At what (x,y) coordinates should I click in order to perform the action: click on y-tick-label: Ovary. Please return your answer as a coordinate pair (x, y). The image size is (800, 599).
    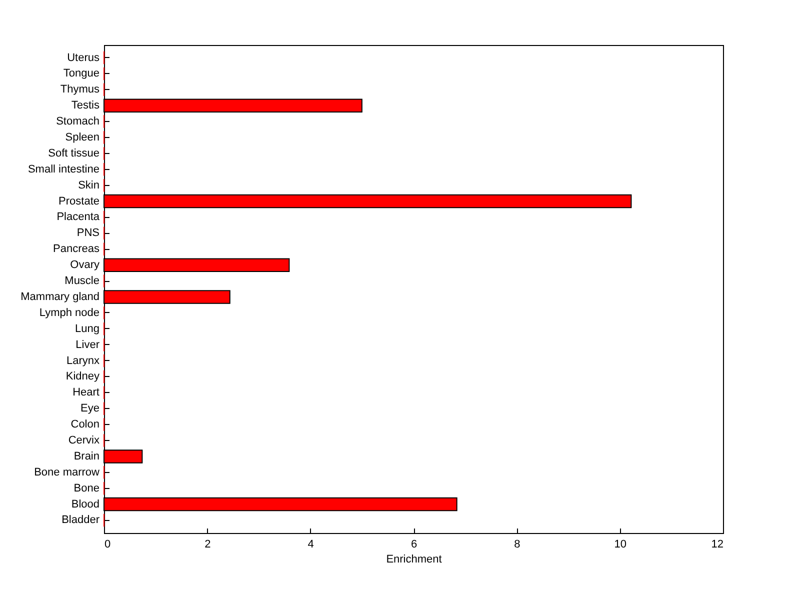
    Looking at the image, I should click on (85, 265).